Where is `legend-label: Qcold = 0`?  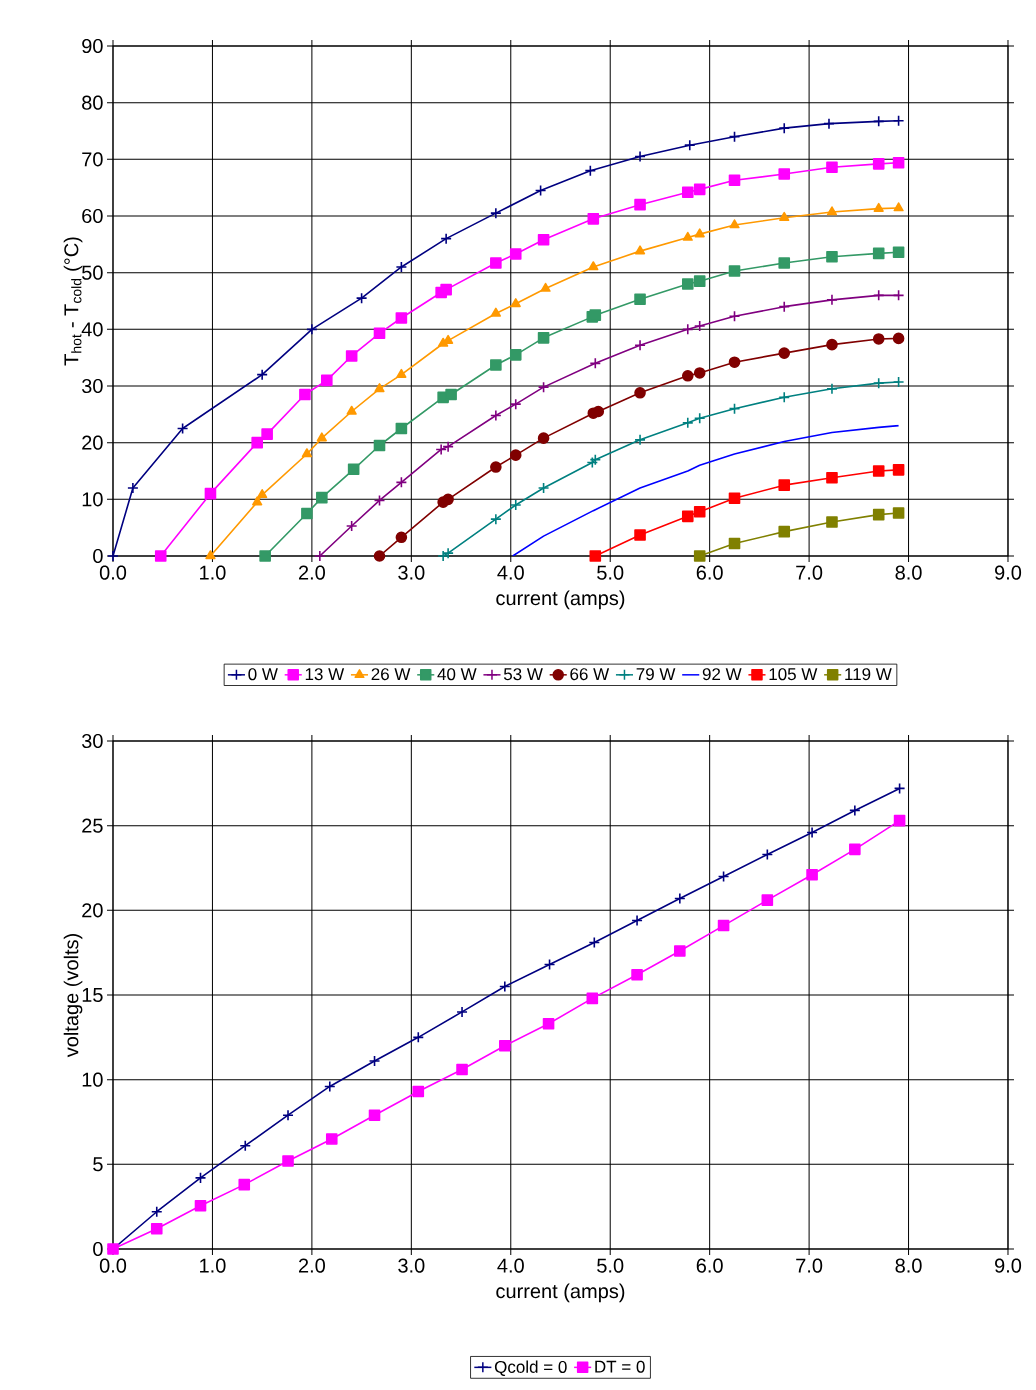 legend-label: Qcold = 0 is located at coordinates (530, 1368).